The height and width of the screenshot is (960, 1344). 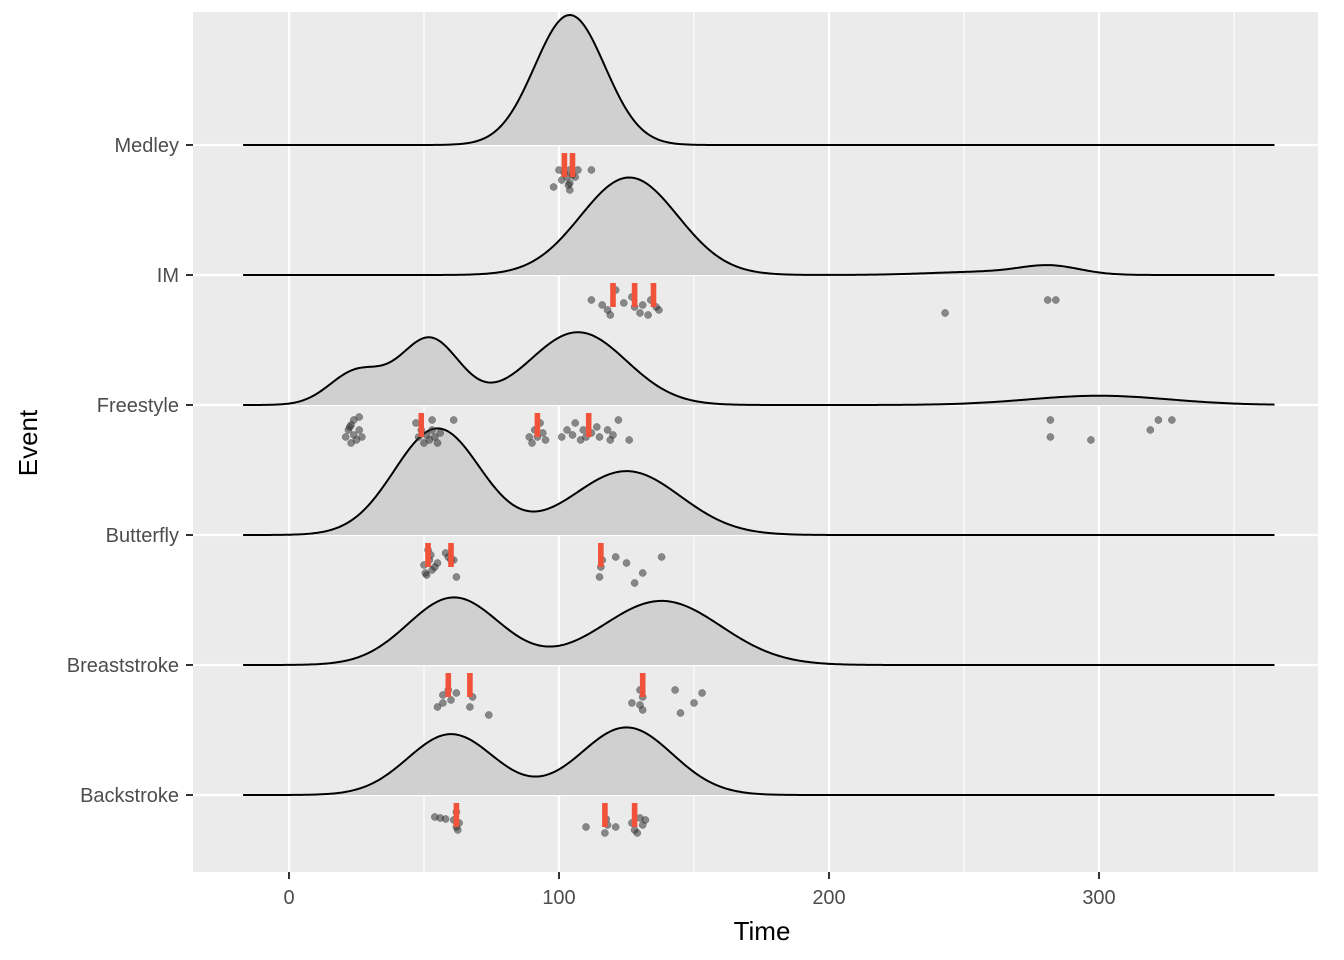 What do you see at coordinates (762, 931) in the screenshot?
I see `x-axis-title: Time` at bounding box center [762, 931].